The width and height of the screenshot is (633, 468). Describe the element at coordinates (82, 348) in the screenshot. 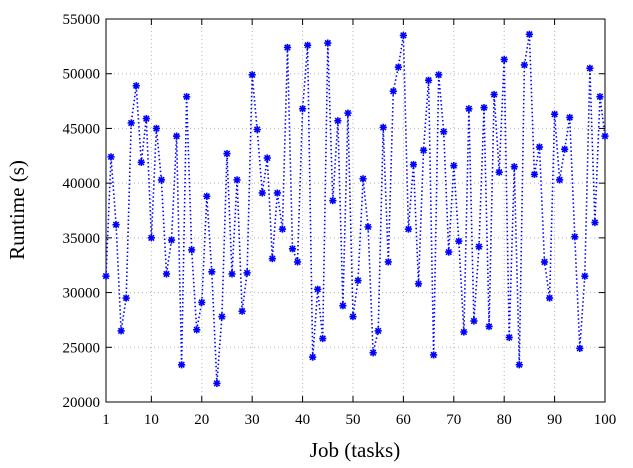

I see `y-tick-label: 25000` at that location.